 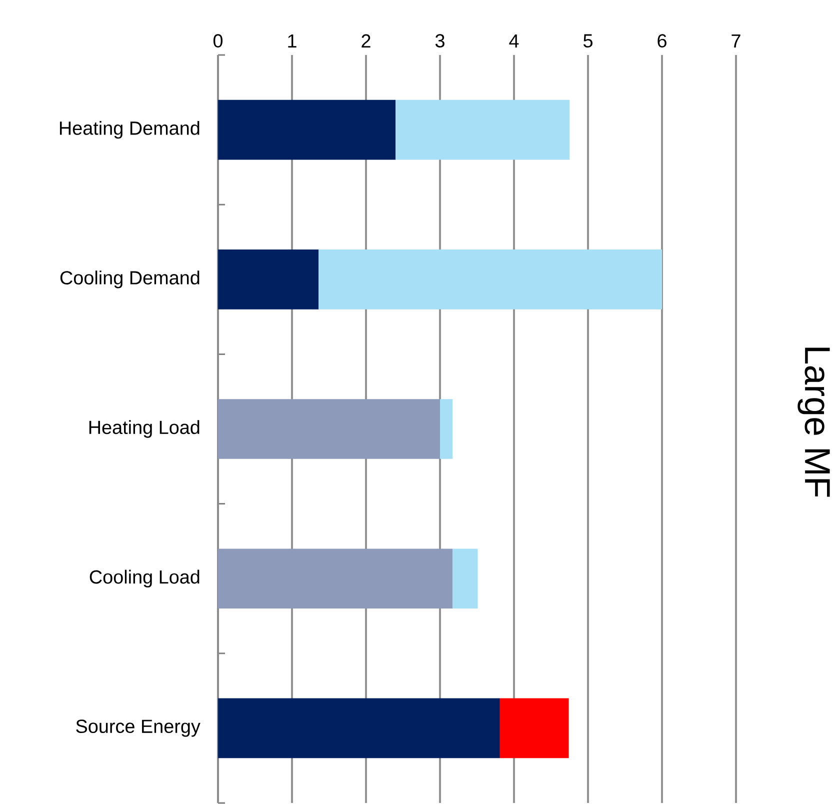 I want to click on x-tick-label: 0, so click(x=218, y=41).